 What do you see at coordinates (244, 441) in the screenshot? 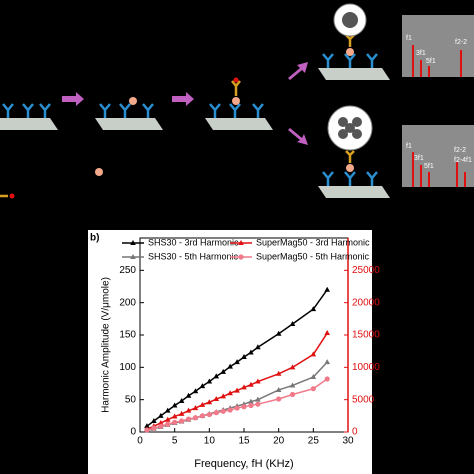
I see `x-tick-label: 15` at bounding box center [244, 441].